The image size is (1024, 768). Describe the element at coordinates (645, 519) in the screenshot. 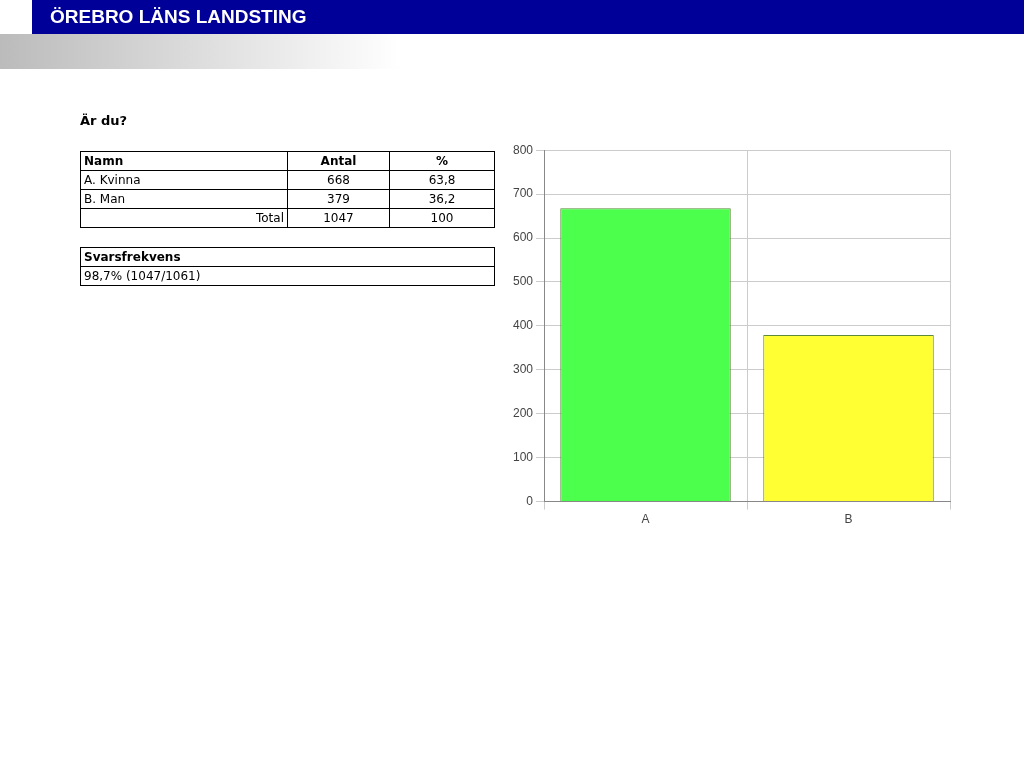

I see `x-tick-label: A` at that location.